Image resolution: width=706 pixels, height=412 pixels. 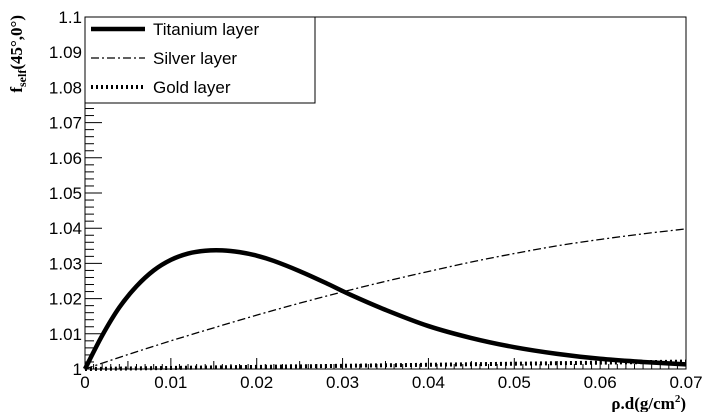 I want to click on y-tick-label: 1.01, so click(x=65, y=334).